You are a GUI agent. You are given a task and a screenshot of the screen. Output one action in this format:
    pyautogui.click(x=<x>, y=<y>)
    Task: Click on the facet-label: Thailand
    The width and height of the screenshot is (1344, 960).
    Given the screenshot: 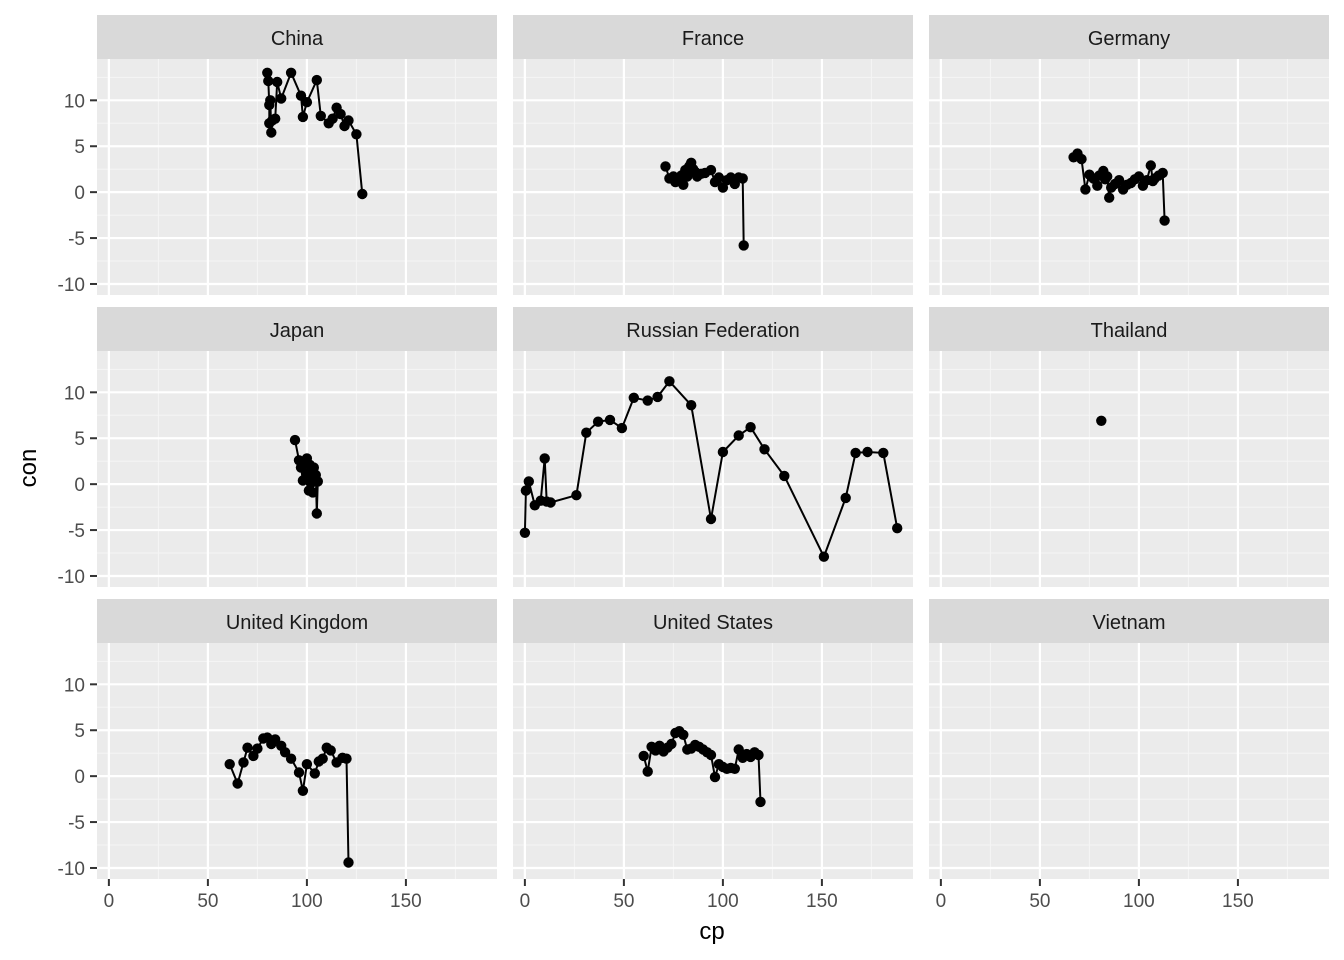 What is the action you would take?
    pyautogui.click(x=1129, y=331)
    